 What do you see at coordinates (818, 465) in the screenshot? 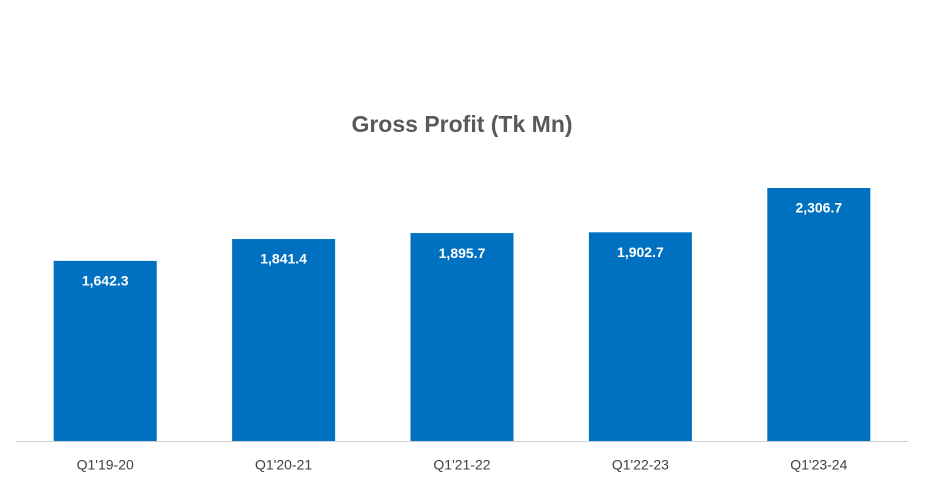
I see `x-tick-label: Q1'23-24` at bounding box center [818, 465].